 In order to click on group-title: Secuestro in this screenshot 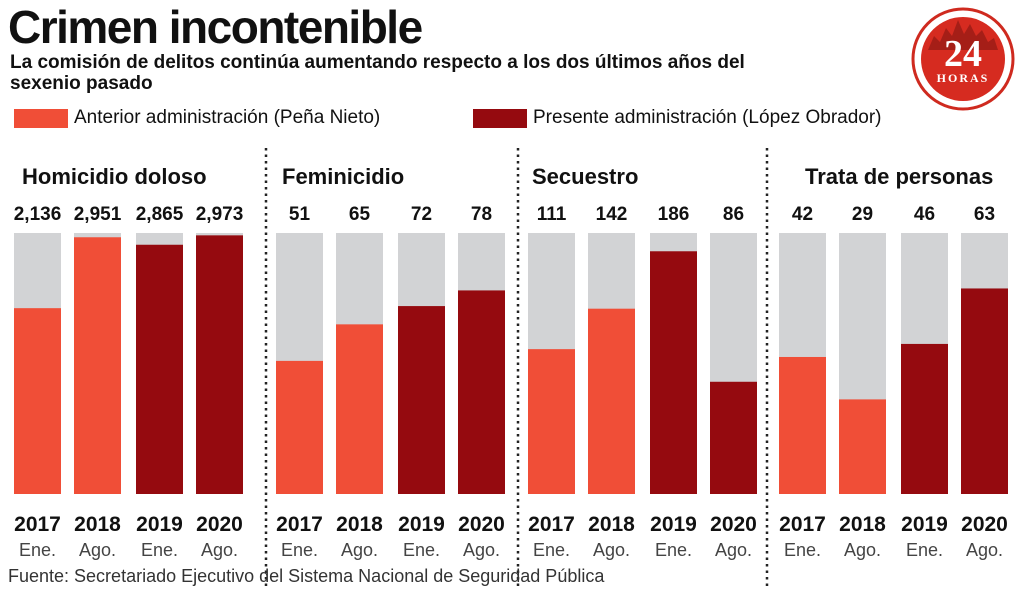, I will do `click(585, 176)`.